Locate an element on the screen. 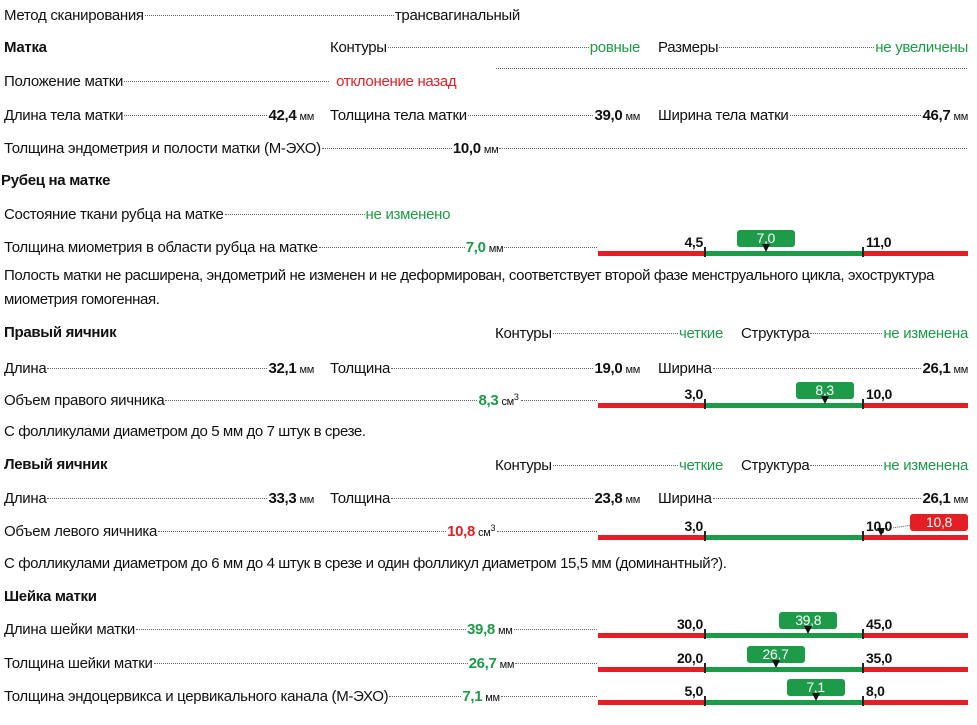 This screenshot has height=725, width=977. scale-value-badge: 7,1 is located at coordinates (815, 687).